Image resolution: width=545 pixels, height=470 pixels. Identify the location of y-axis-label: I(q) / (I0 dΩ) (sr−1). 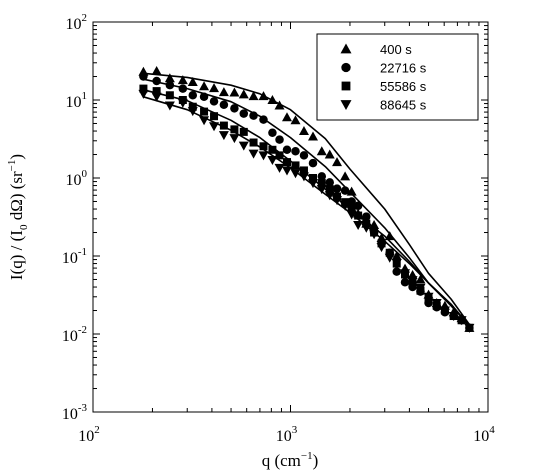
(18, 217).